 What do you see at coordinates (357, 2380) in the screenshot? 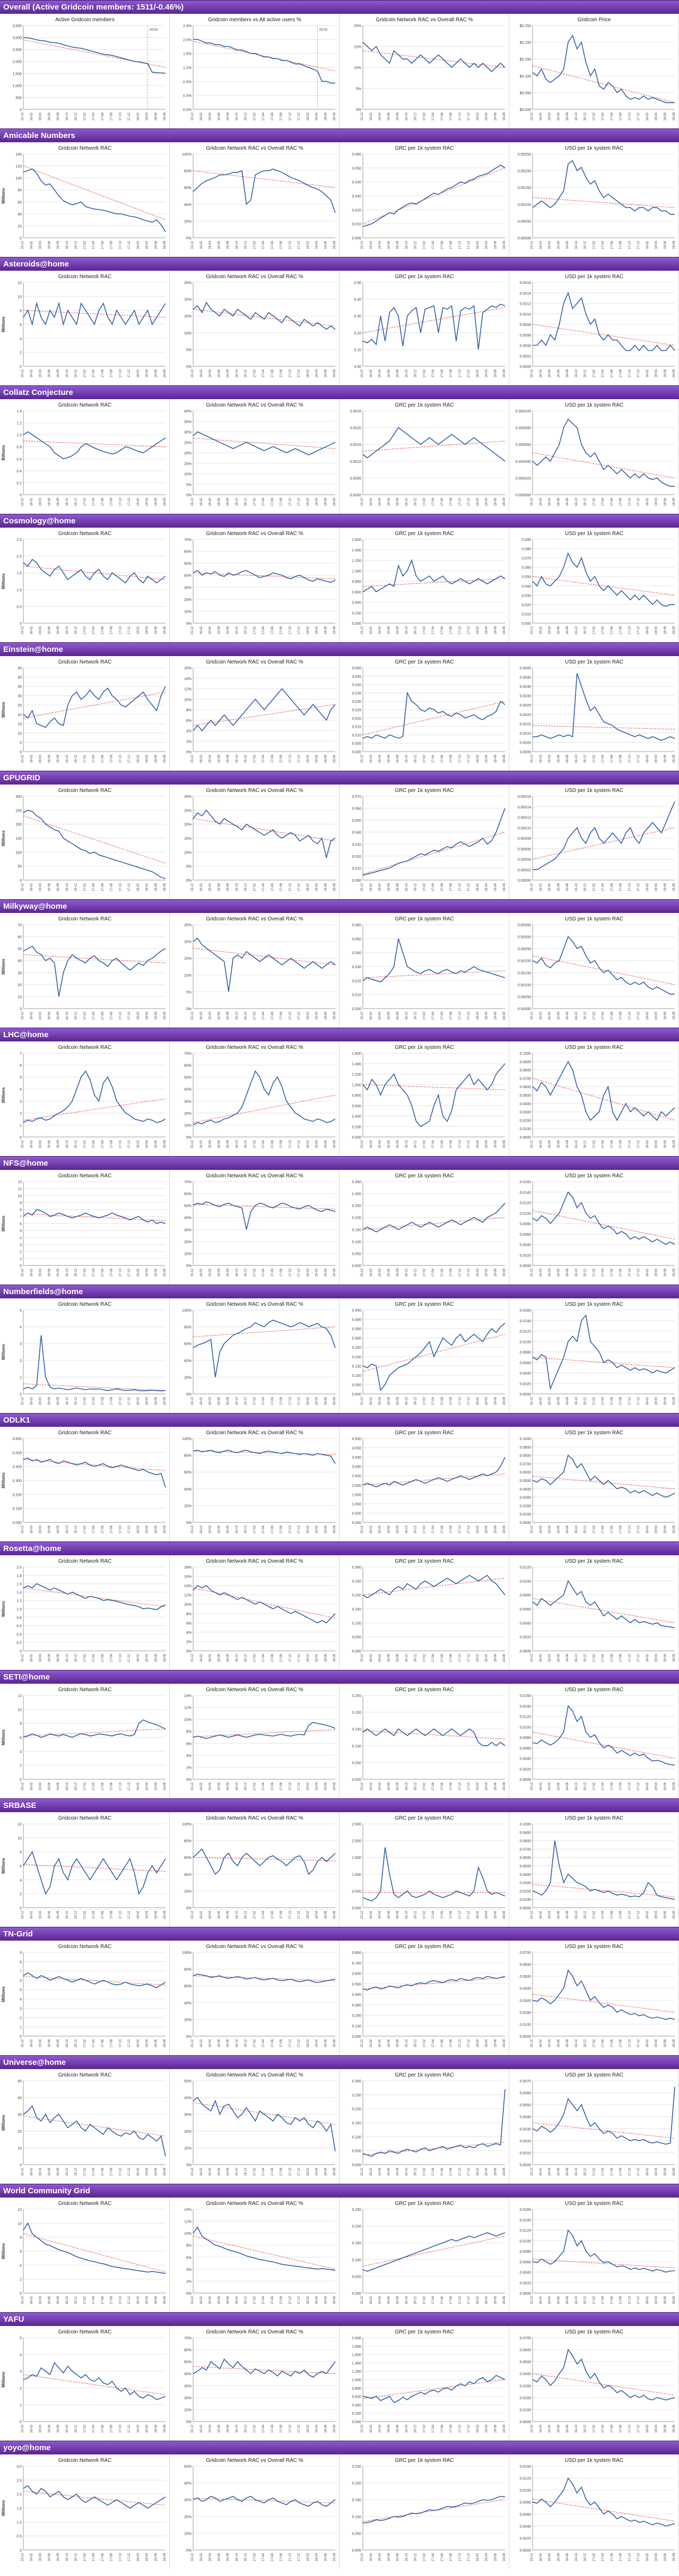
I see `y-tick-label: 1.000` at bounding box center [357, 2380].